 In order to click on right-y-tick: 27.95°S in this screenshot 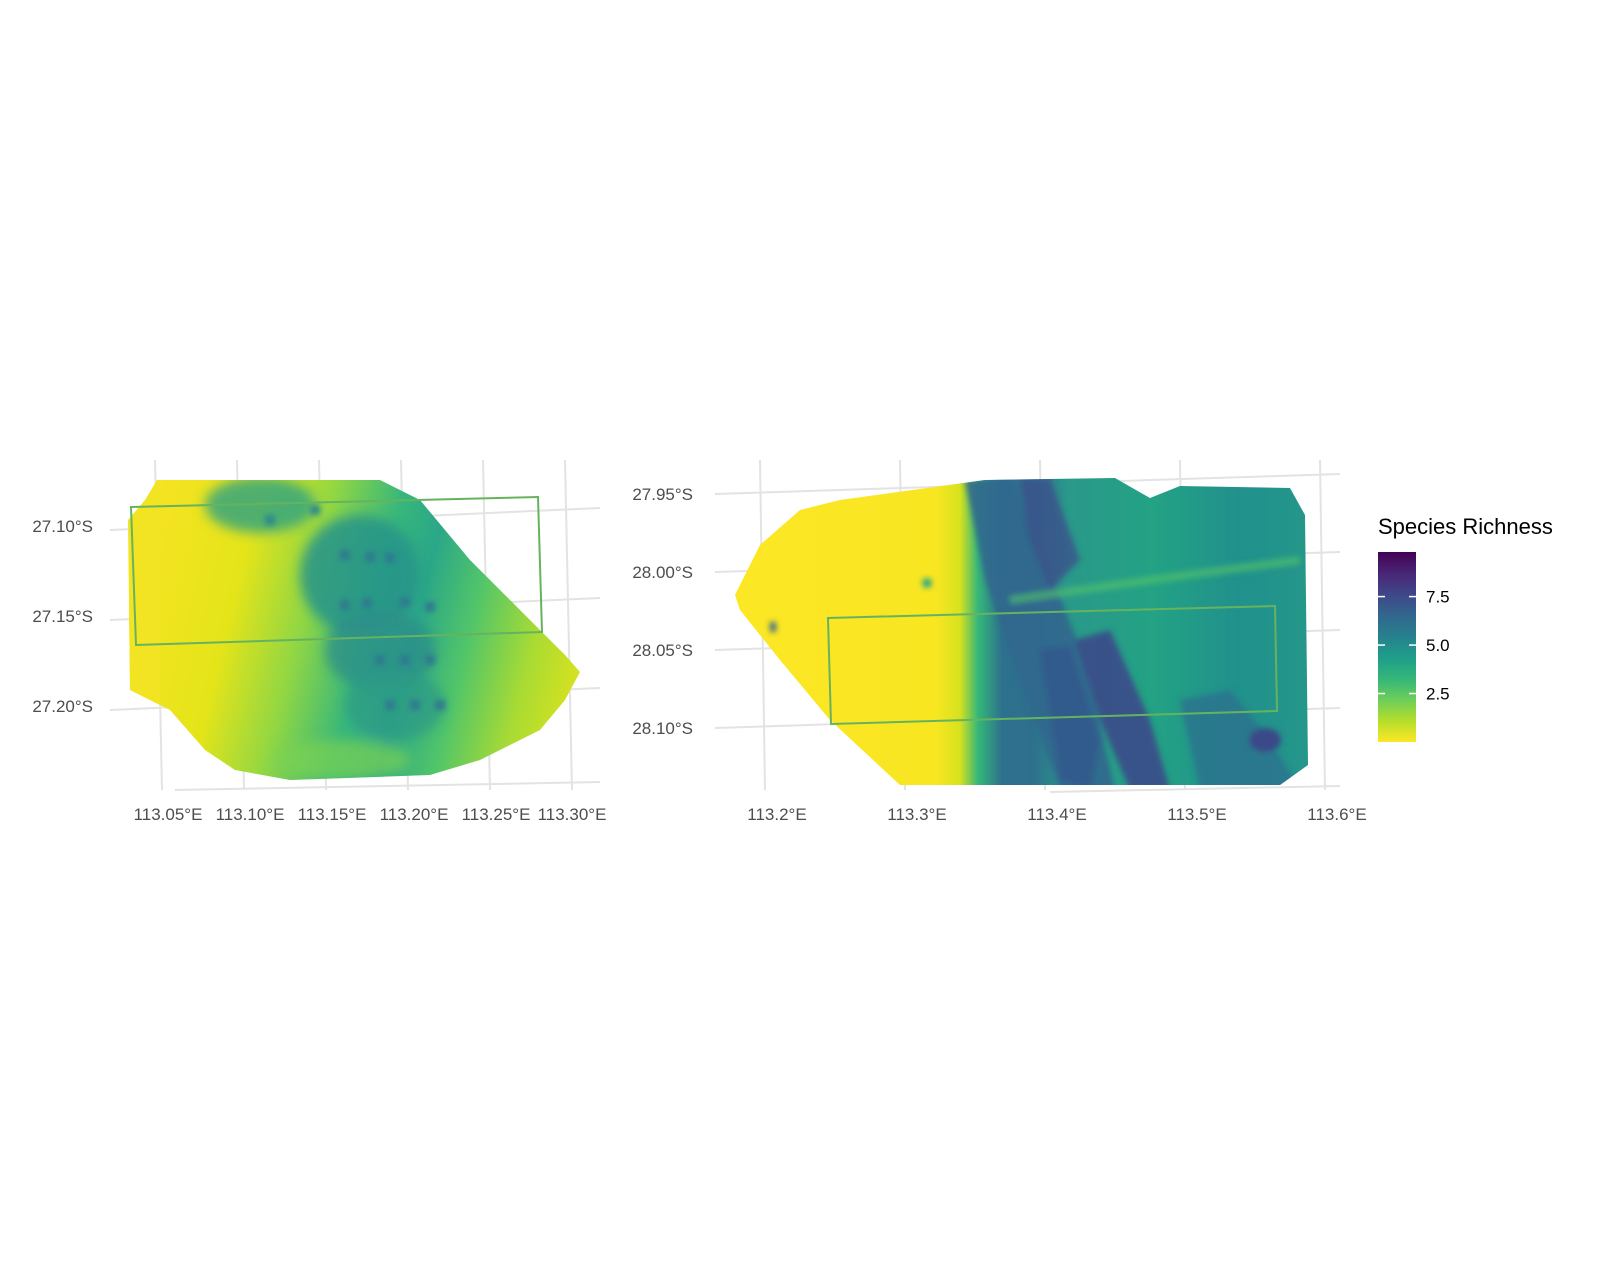, I will do `click(662, 494)`.